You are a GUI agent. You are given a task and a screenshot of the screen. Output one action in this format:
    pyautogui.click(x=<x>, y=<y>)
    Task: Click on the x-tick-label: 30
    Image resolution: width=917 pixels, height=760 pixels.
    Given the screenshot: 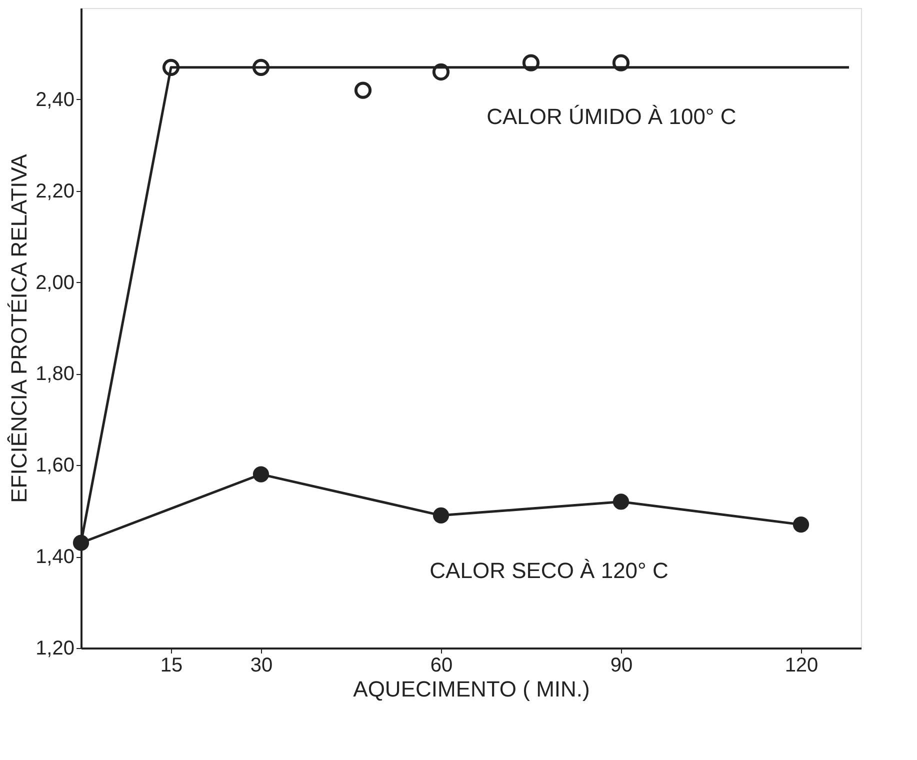 What is the action you would take?
    pyautogui.click(x=261, y=665)
    